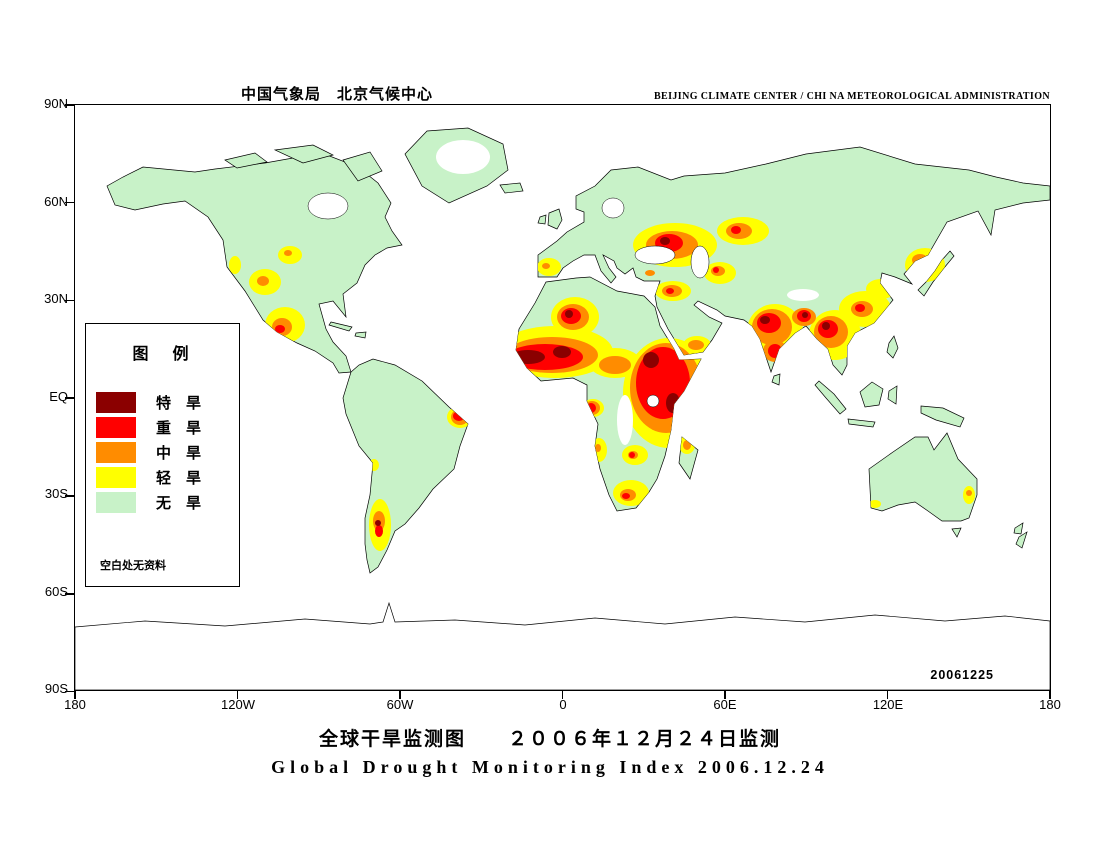 This screenshot has height=850, width=1100. Describe the element at coordinates (179, 478) in the screenshot. I see `legend-label: 轻 旱` at that location.